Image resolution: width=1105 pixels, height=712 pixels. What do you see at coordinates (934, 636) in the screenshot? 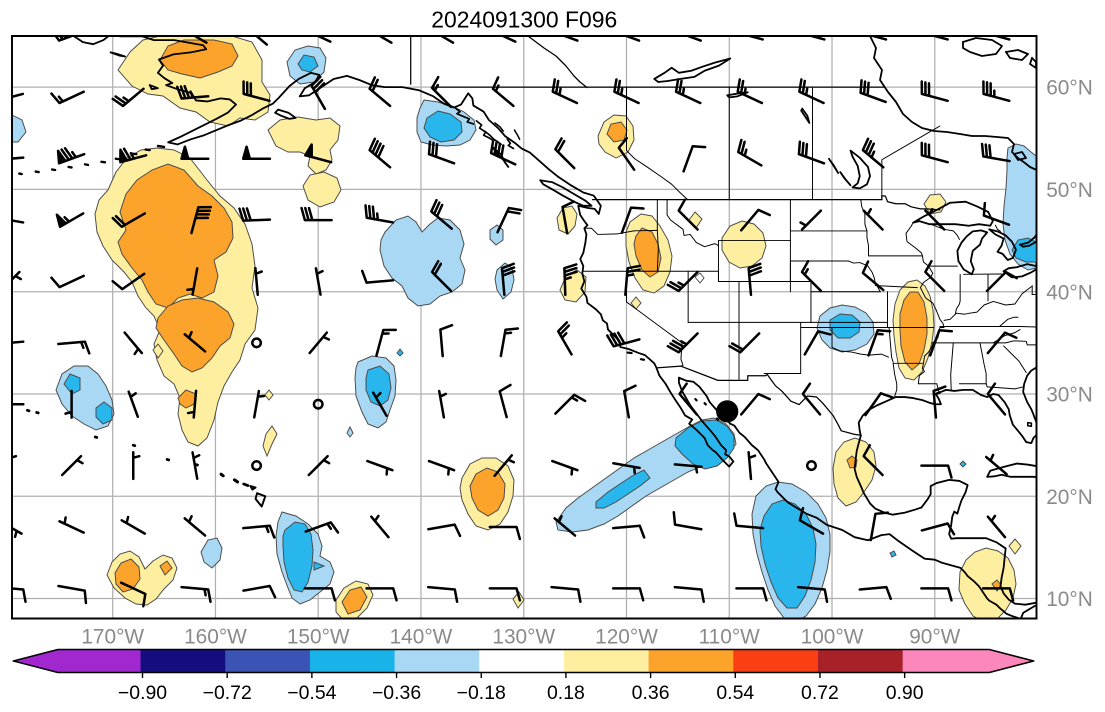
I see `svg-text: 90°W` at bounding box center [934, 636].